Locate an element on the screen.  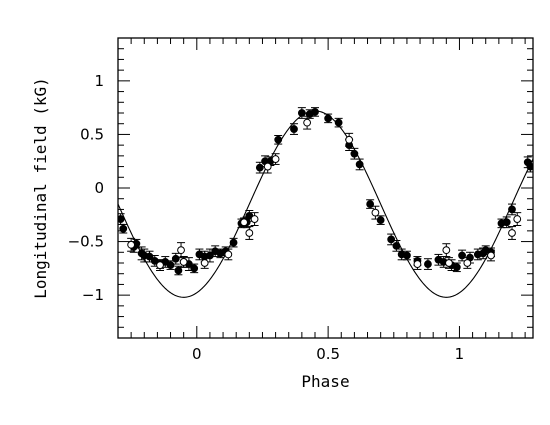
y-axis-label: Longitudinal field (kG) is located at coordinates (40, 188).